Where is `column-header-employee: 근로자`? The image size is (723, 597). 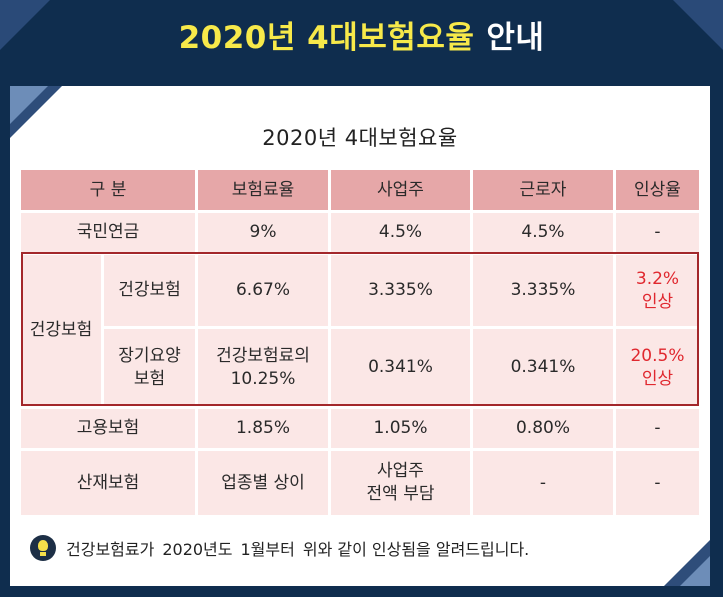
column-header-employee: 근로자 is located at coordinates (543, 190).